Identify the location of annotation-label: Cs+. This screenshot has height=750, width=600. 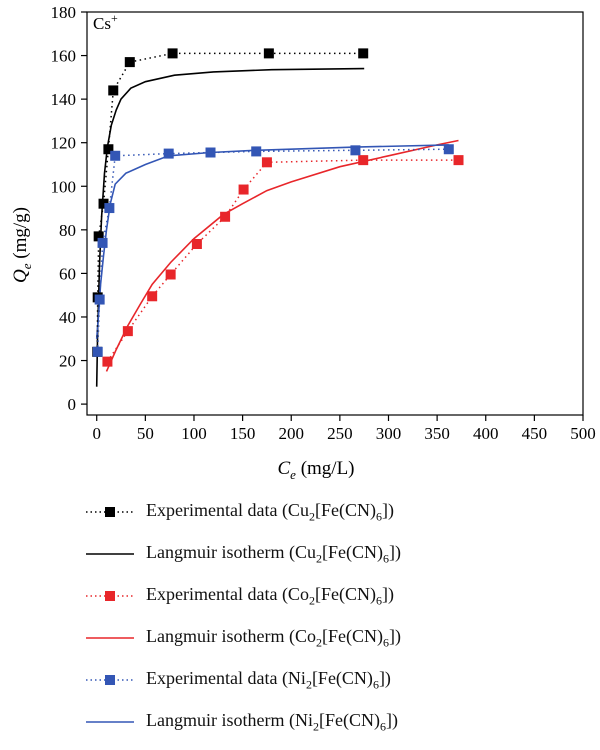
(105, 22).